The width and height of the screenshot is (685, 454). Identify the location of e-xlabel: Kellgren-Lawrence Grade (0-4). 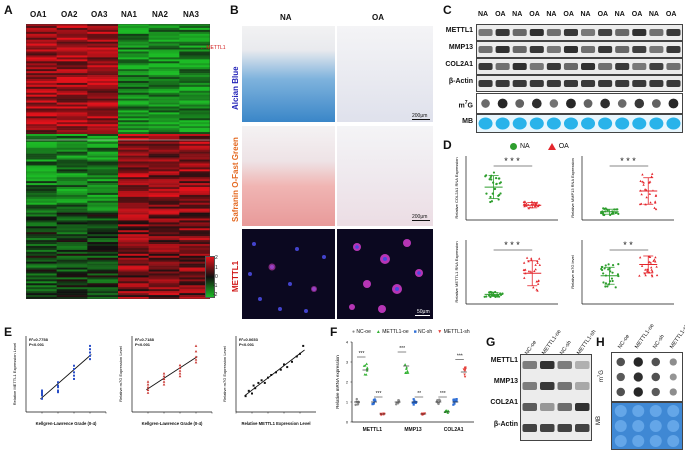
(66, 423).